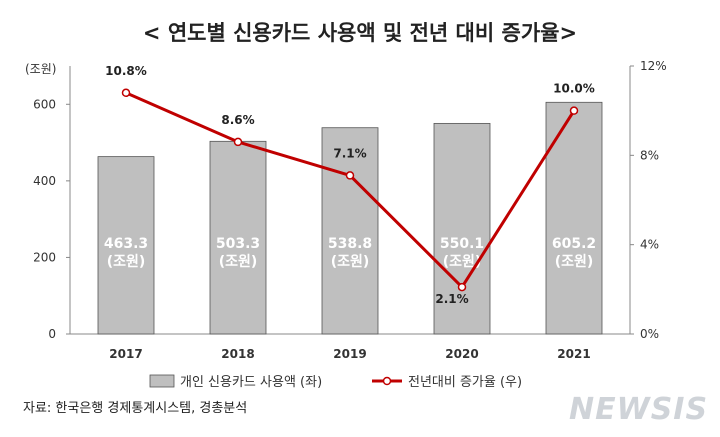 The width and height of the screenshot is (720, 437). I want to click on growth-rate-label-2021: 10.0%, so click(574, 89).